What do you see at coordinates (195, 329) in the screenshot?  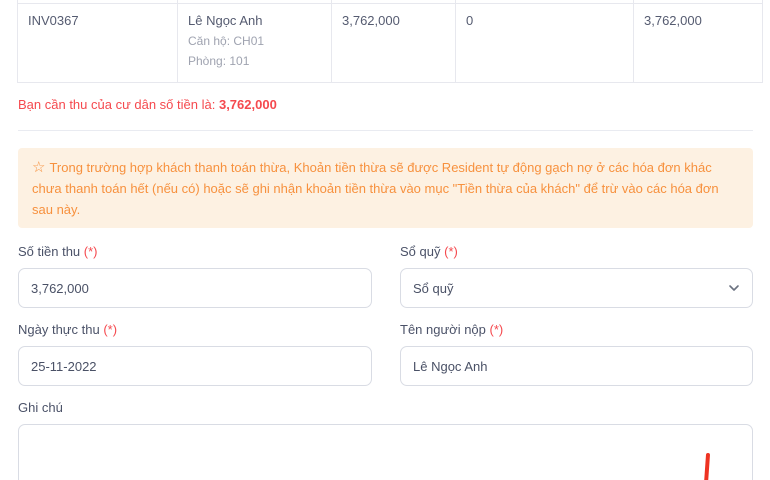 I see `date-field-label: Ngày thực thu (*)` at bounding box center [195, 329].